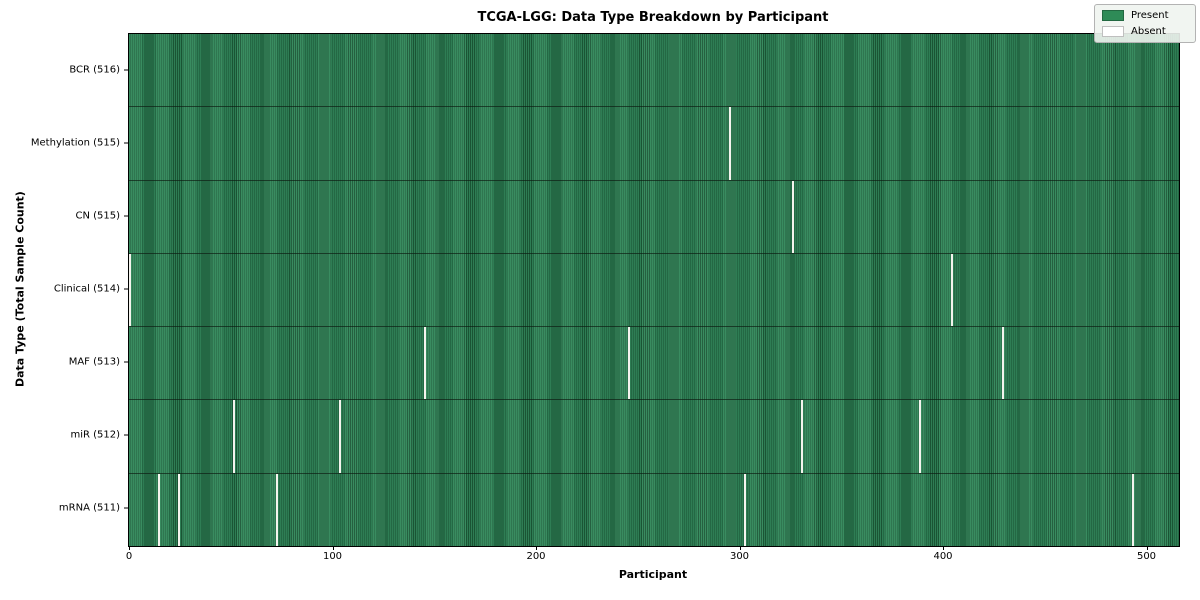 This screenshot has width=1200, height=600. I want to click on legend: Present Absent, so click(1145, 23).